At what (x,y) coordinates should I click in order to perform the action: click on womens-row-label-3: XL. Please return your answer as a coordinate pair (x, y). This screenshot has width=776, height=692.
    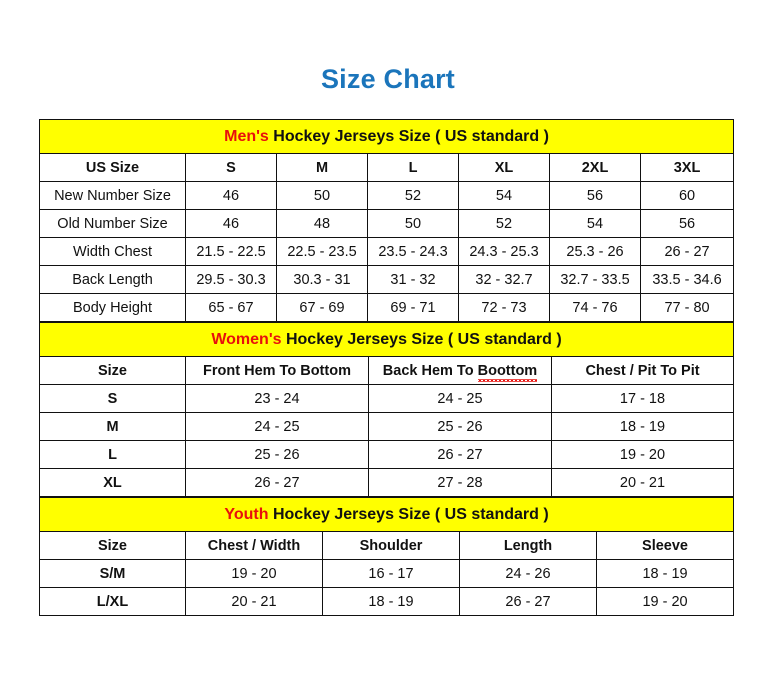
    Looking at the image, I should click on (112, 482).